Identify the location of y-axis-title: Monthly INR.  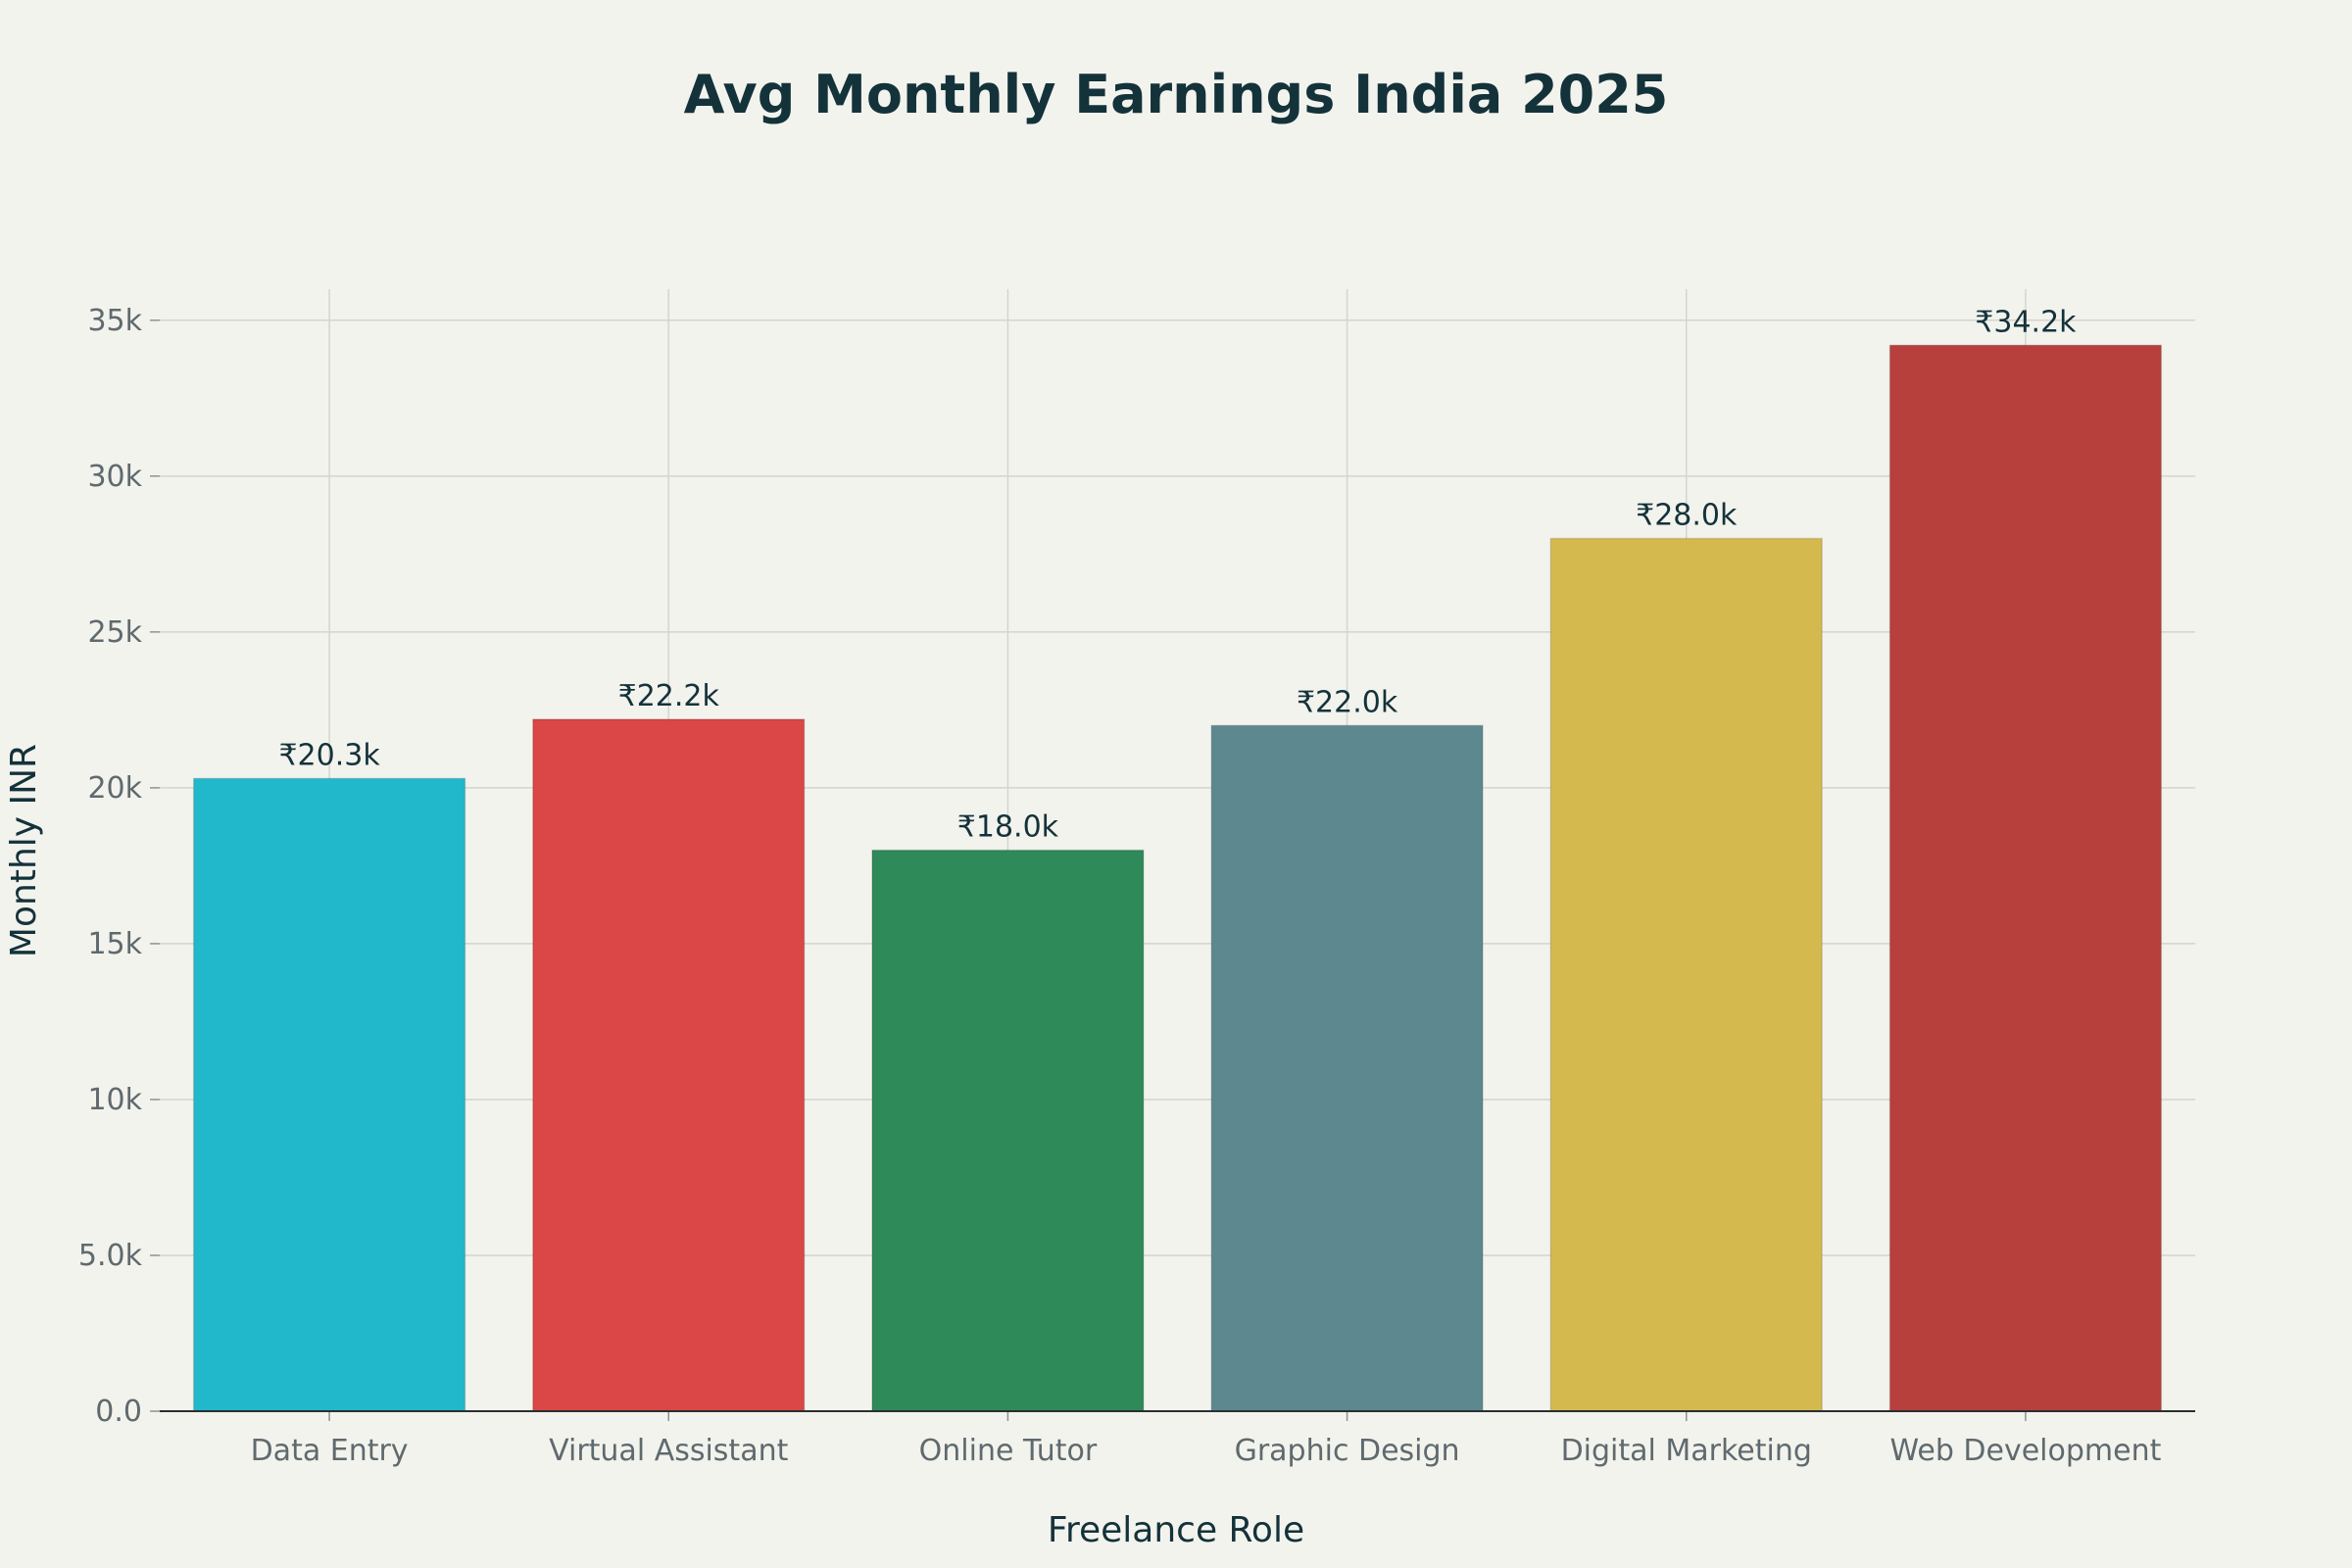
(24, 850).